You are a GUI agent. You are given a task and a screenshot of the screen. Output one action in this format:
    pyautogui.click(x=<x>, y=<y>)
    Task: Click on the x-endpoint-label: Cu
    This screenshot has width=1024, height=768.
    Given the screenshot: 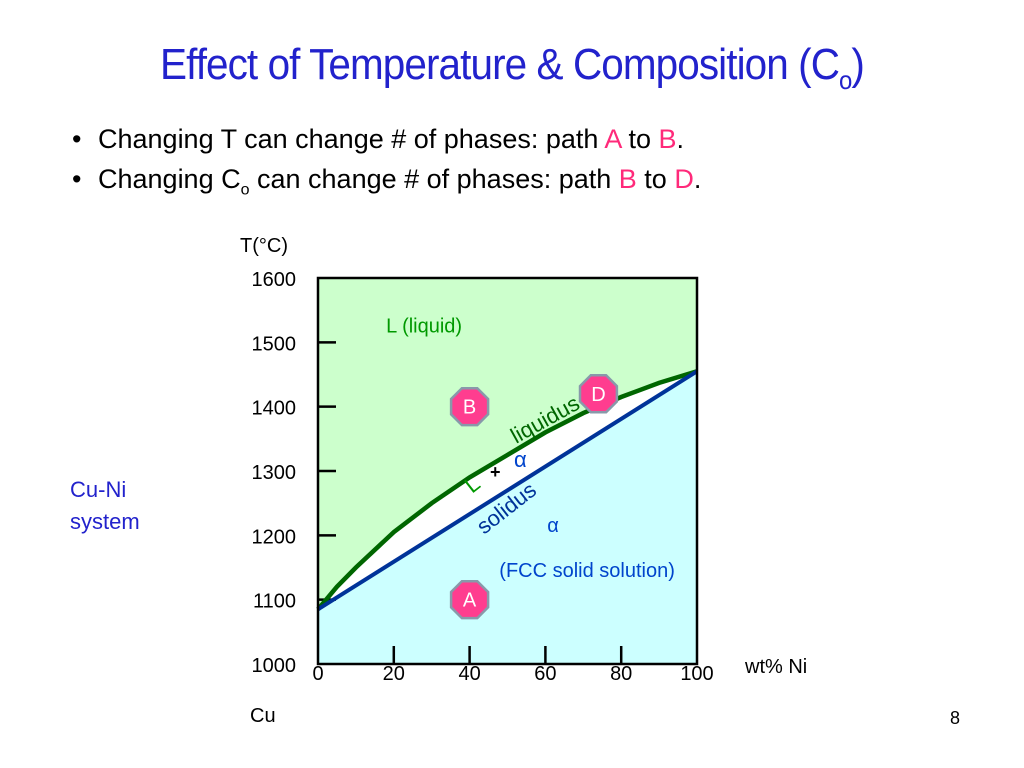 What is the action you would take?
    pyautogui.click(x=263, y=716)
    